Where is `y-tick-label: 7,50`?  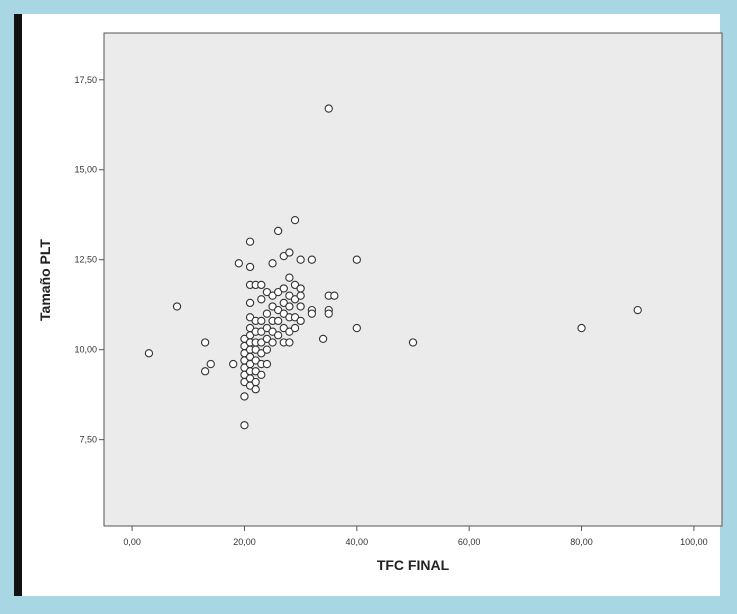
y-tick-label: 7,50 is located at coordinates (88, 440).